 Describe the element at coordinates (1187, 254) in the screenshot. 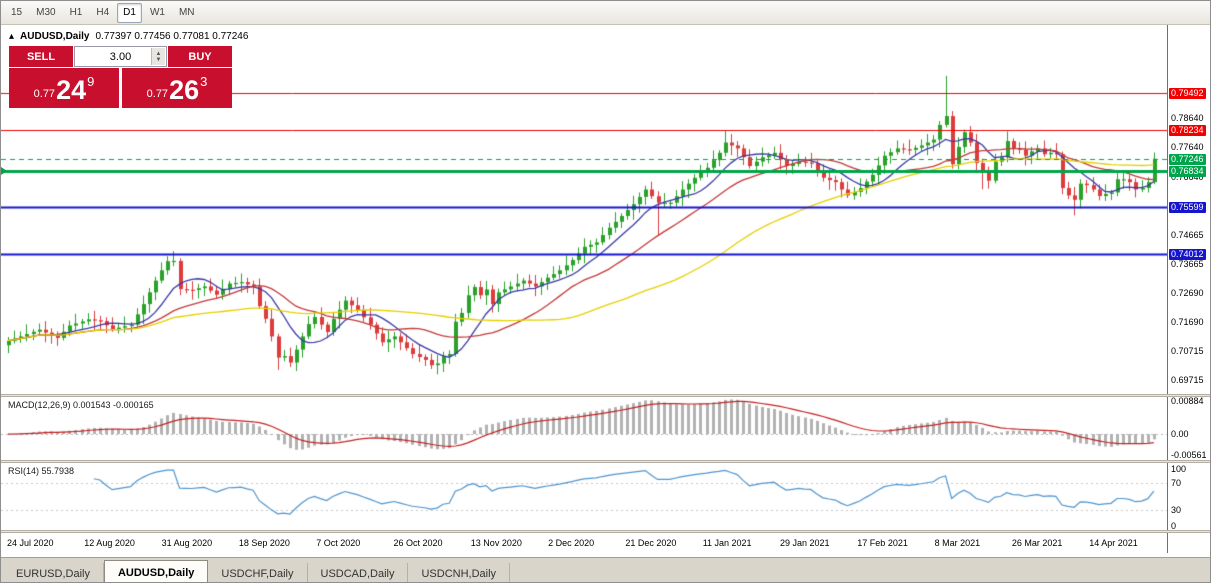

I see `price-line-badge: 0.74012` at that location.